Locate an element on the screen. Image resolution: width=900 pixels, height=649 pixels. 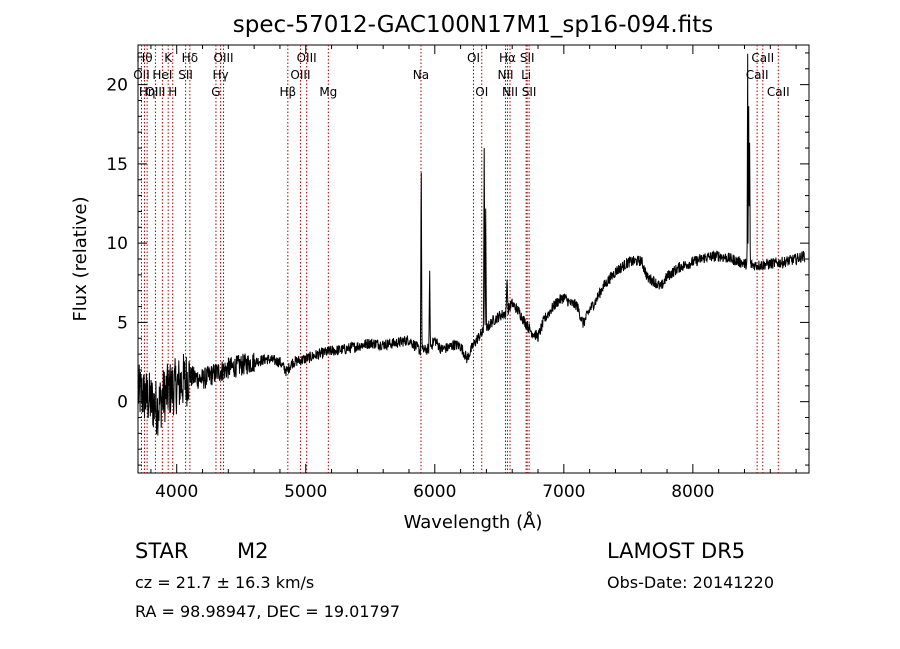
x-tick-label: 4000 is located at coordinates (176, 492).